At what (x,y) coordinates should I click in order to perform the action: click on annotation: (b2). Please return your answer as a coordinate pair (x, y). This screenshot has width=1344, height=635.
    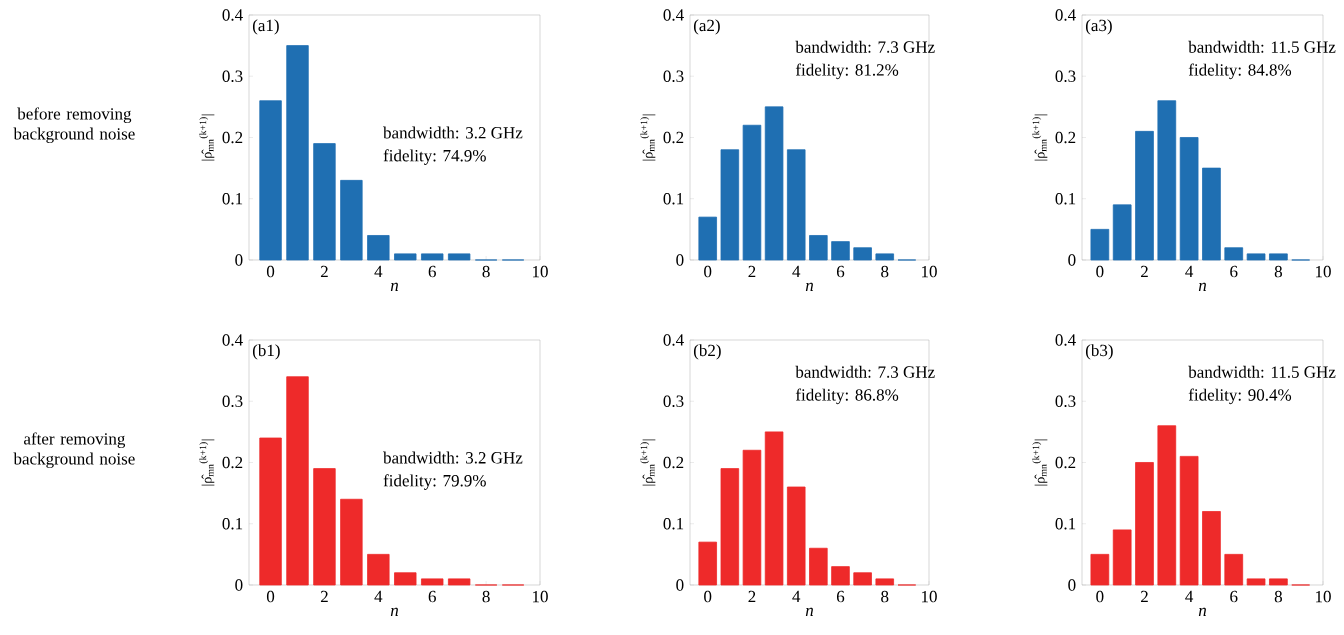
    Looking at the image, I should click on (707, 352).